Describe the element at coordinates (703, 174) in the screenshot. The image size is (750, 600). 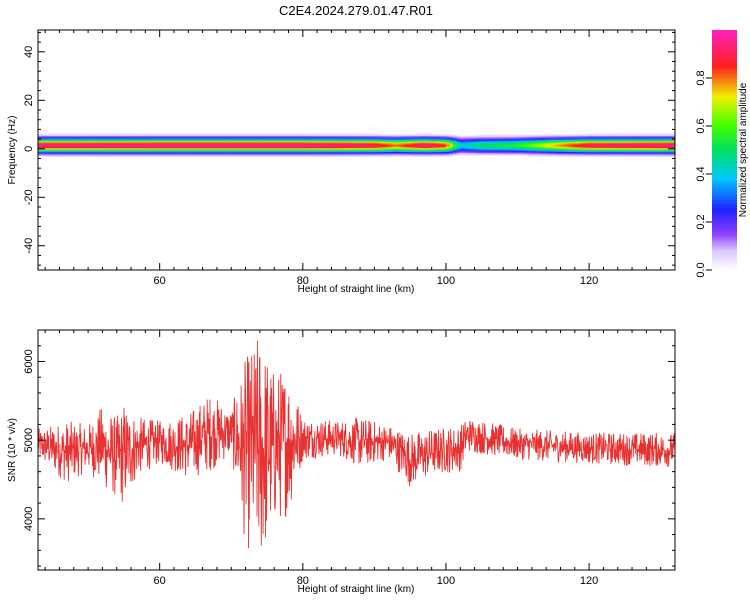
I see `colorbar-ticks: 0.00.20.40.60.8` at that location.